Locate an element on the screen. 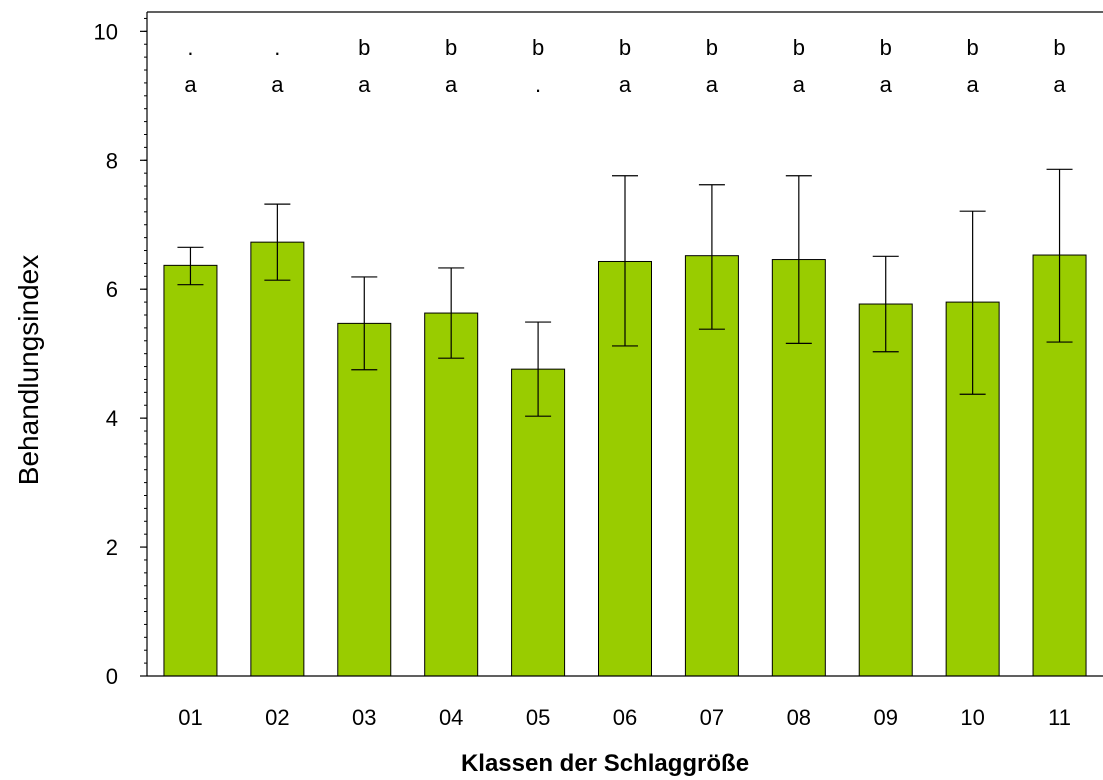  y-tick-label: 0 is located at coordinates (112, 676).